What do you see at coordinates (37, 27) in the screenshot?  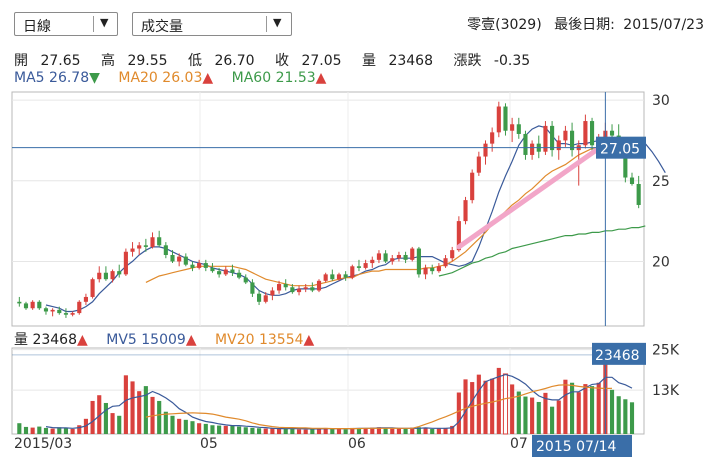 I see `period-select-value: 日線` at bounding box center [37, 27].